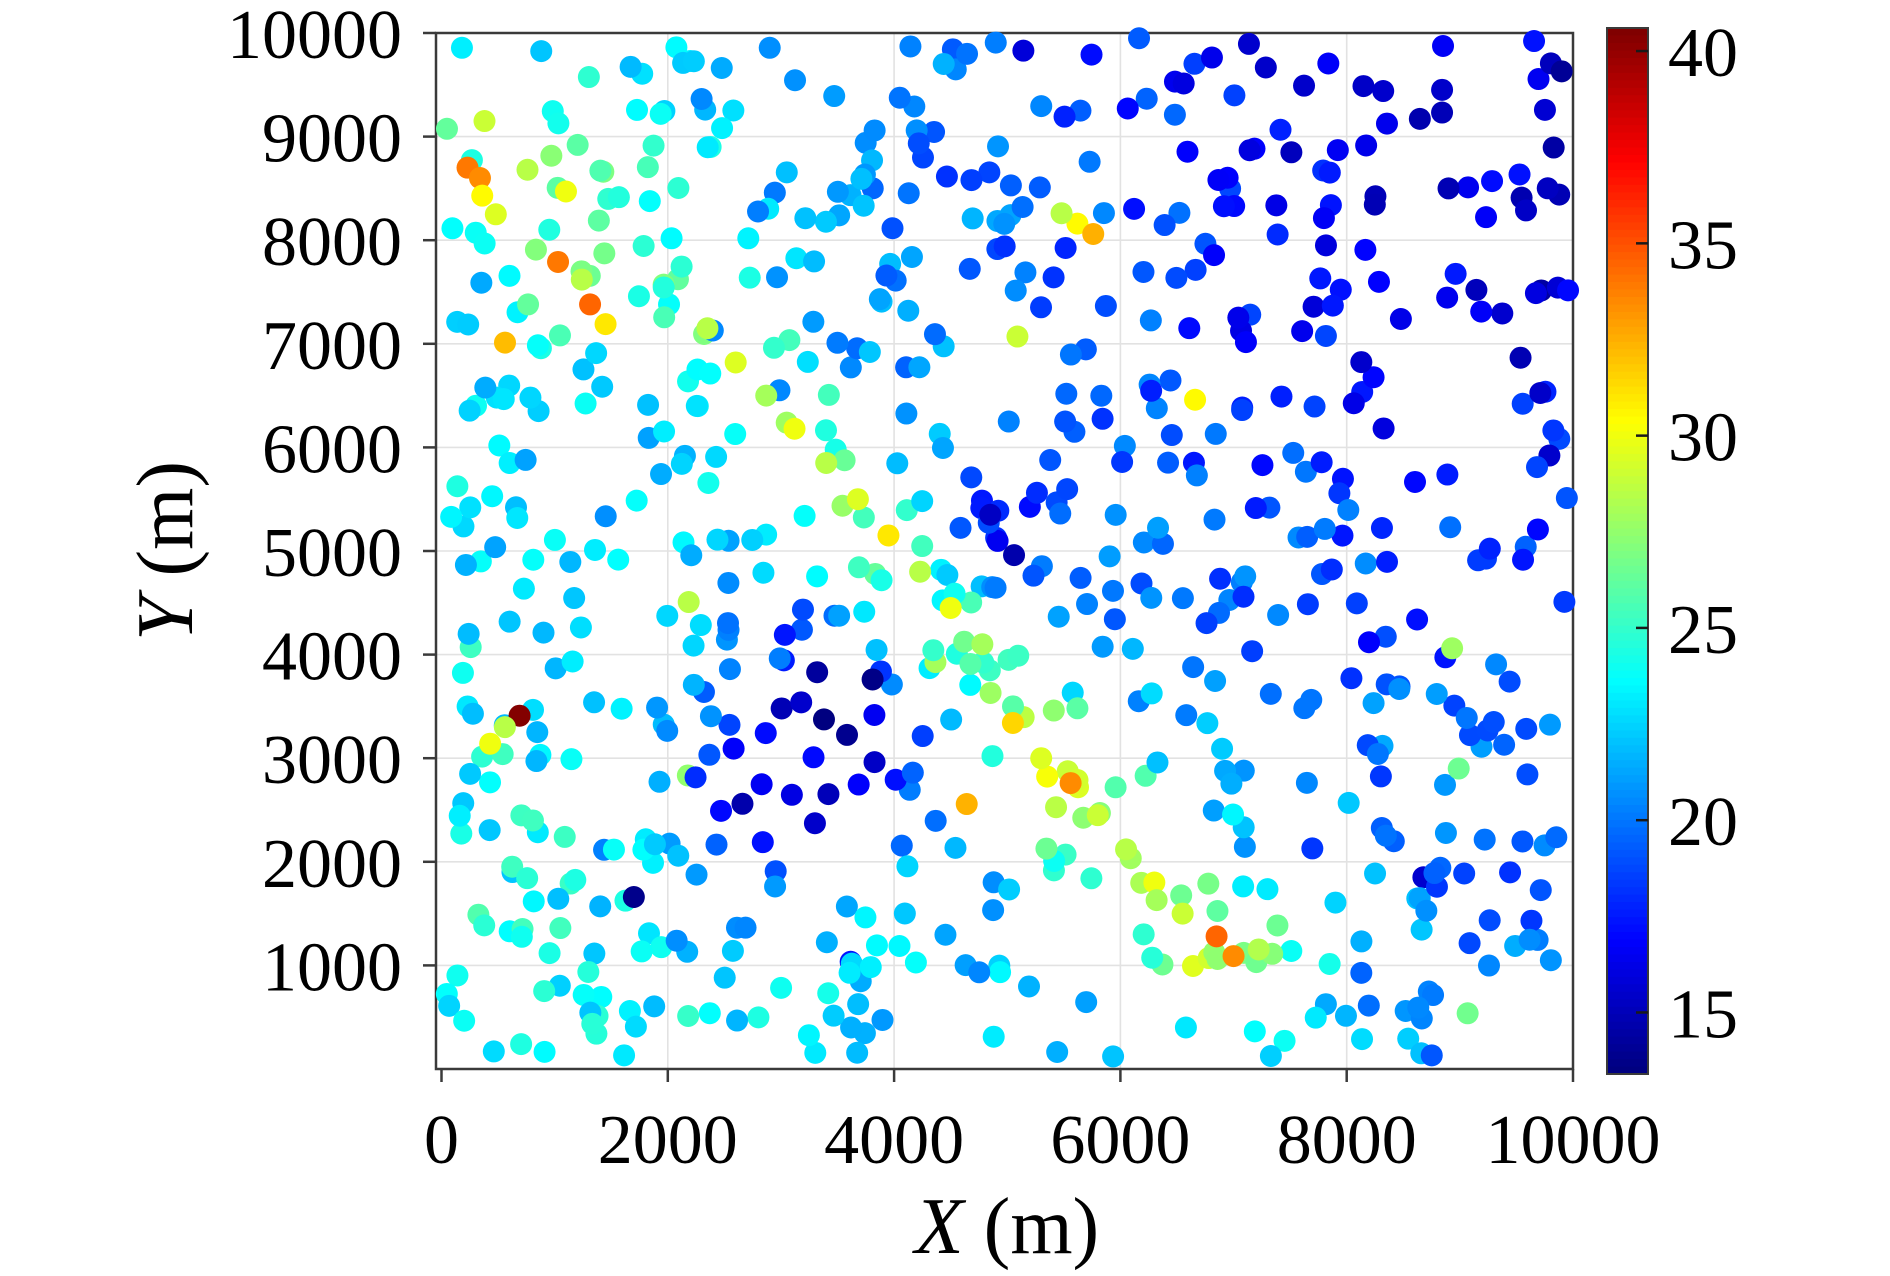 The width and height of the screenshot is (1890, 1276). What do you see at coordinates (1703, 630) in the screenshot?
I see `colorbar-tick-label: 25` at bounding box center [1703, 630].